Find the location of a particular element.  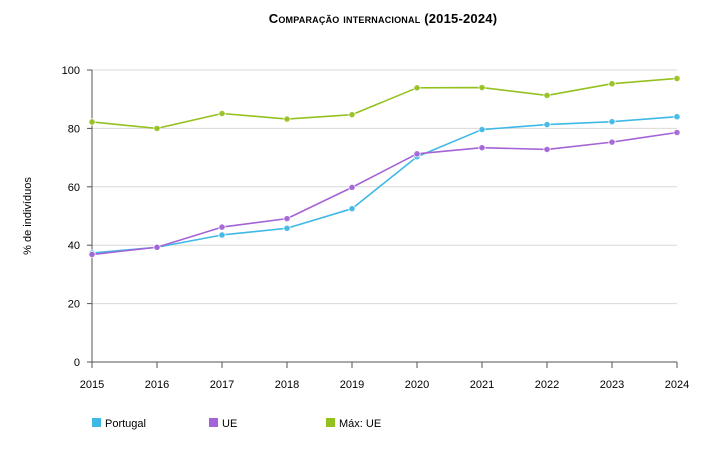

x-tick-label: 2024 is located at coordinates (677, 385).